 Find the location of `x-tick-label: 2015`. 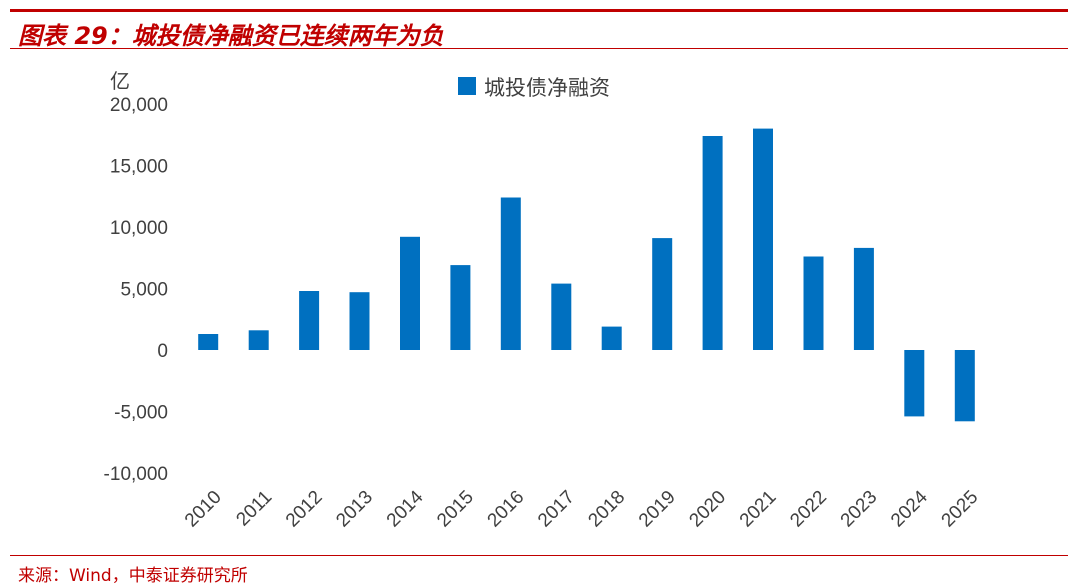

x-tick-label: 2015 is located at coordinates (455, 509).